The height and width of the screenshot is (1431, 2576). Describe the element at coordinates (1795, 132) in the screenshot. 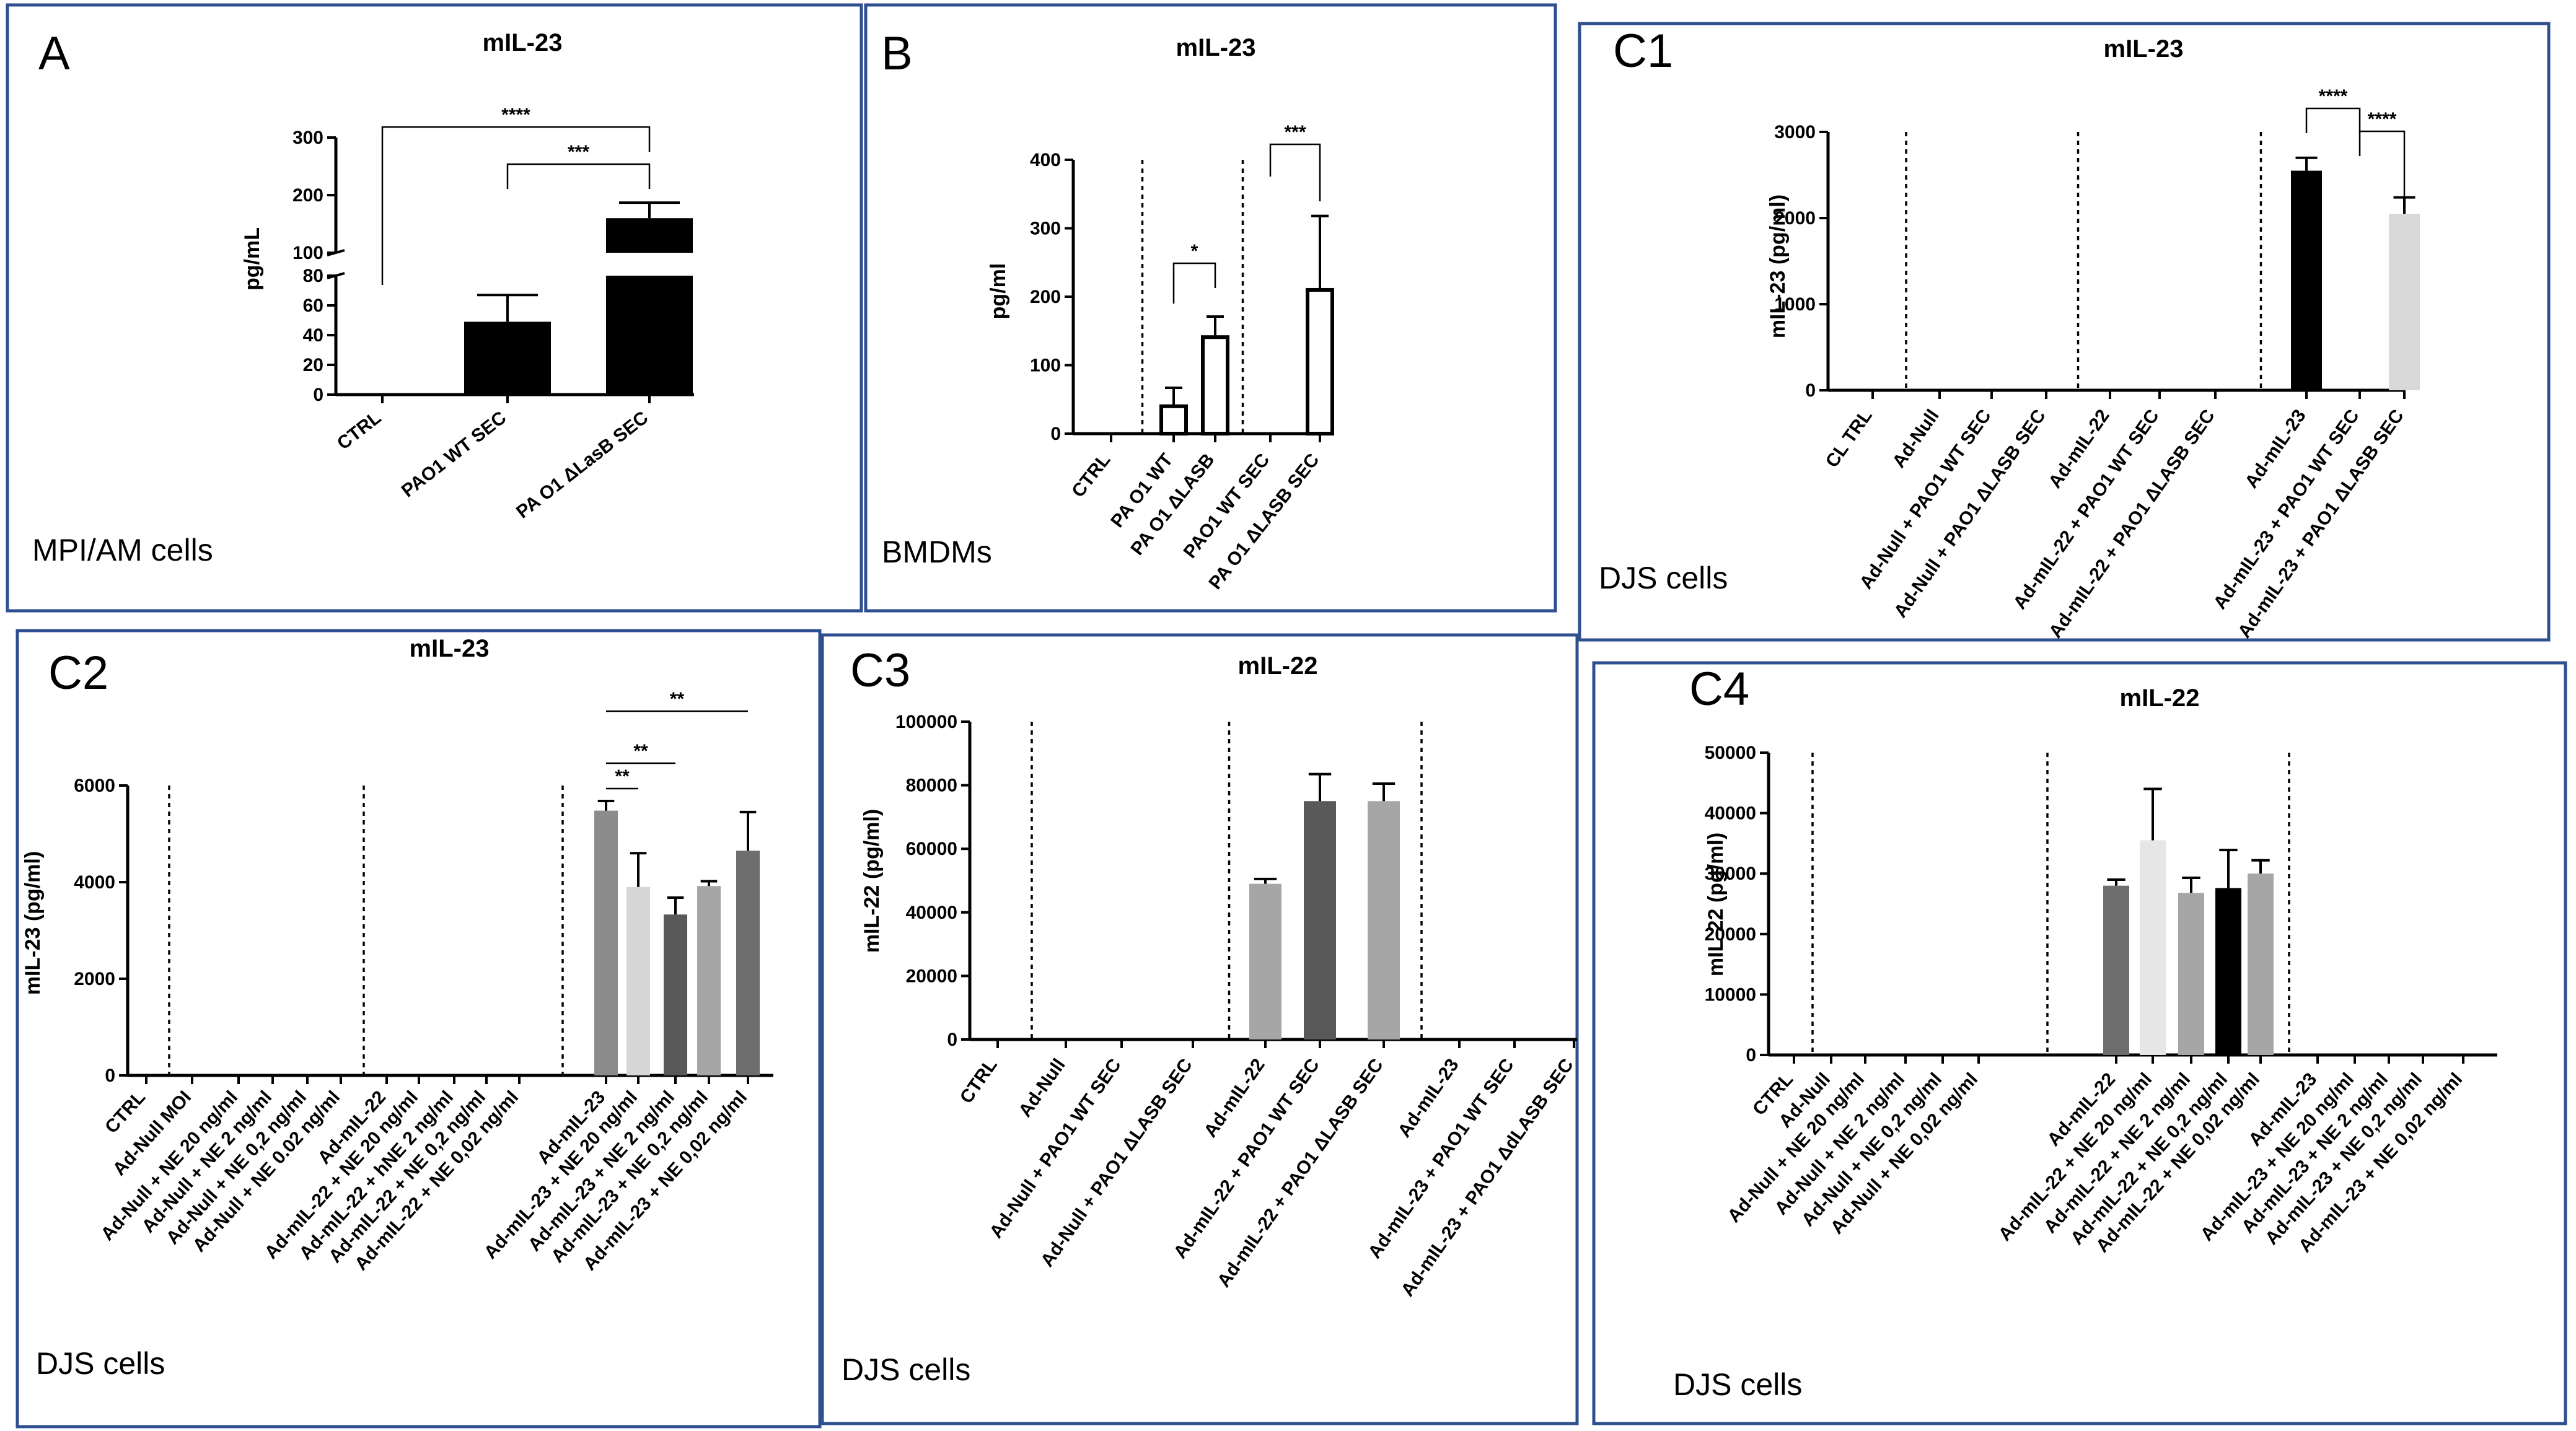

I see `y-tick-label: 3000` at that location.